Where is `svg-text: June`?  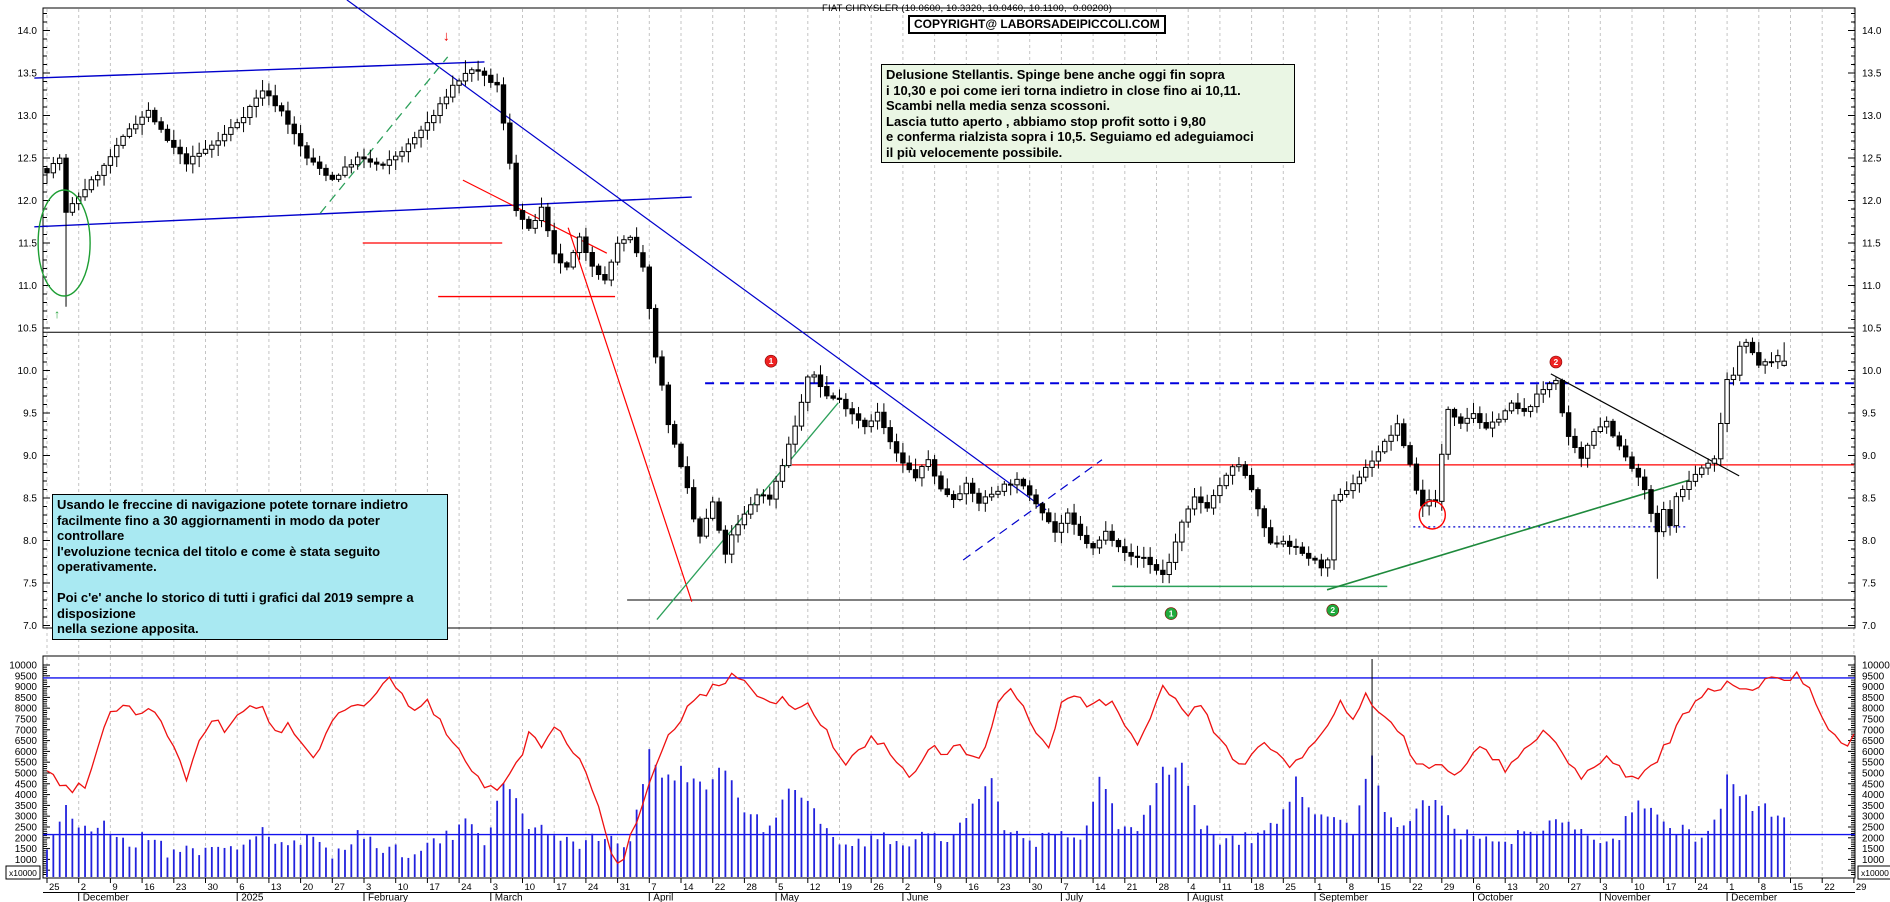 svg-text: June is located at coordinates (918, 897).